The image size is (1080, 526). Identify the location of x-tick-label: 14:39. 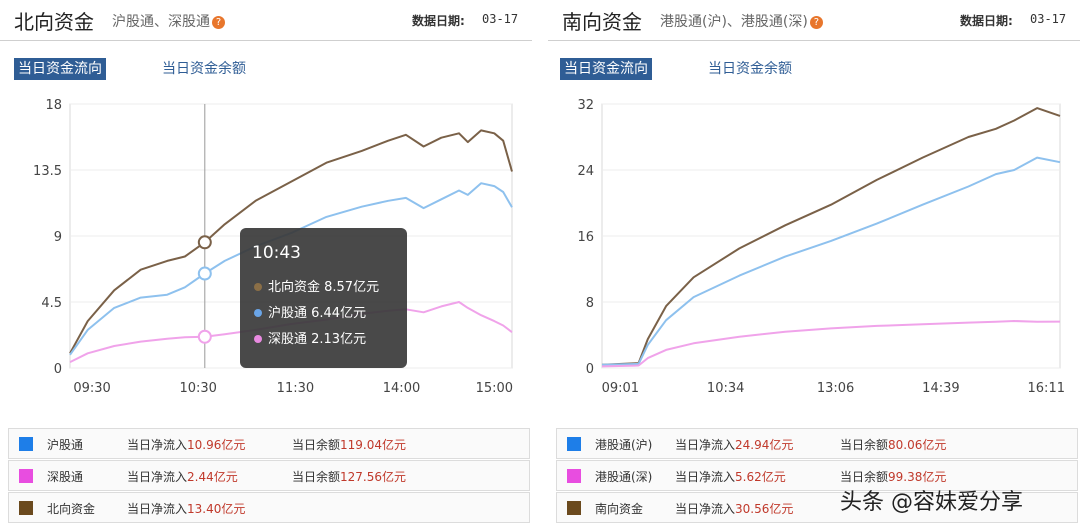
(940, 388).